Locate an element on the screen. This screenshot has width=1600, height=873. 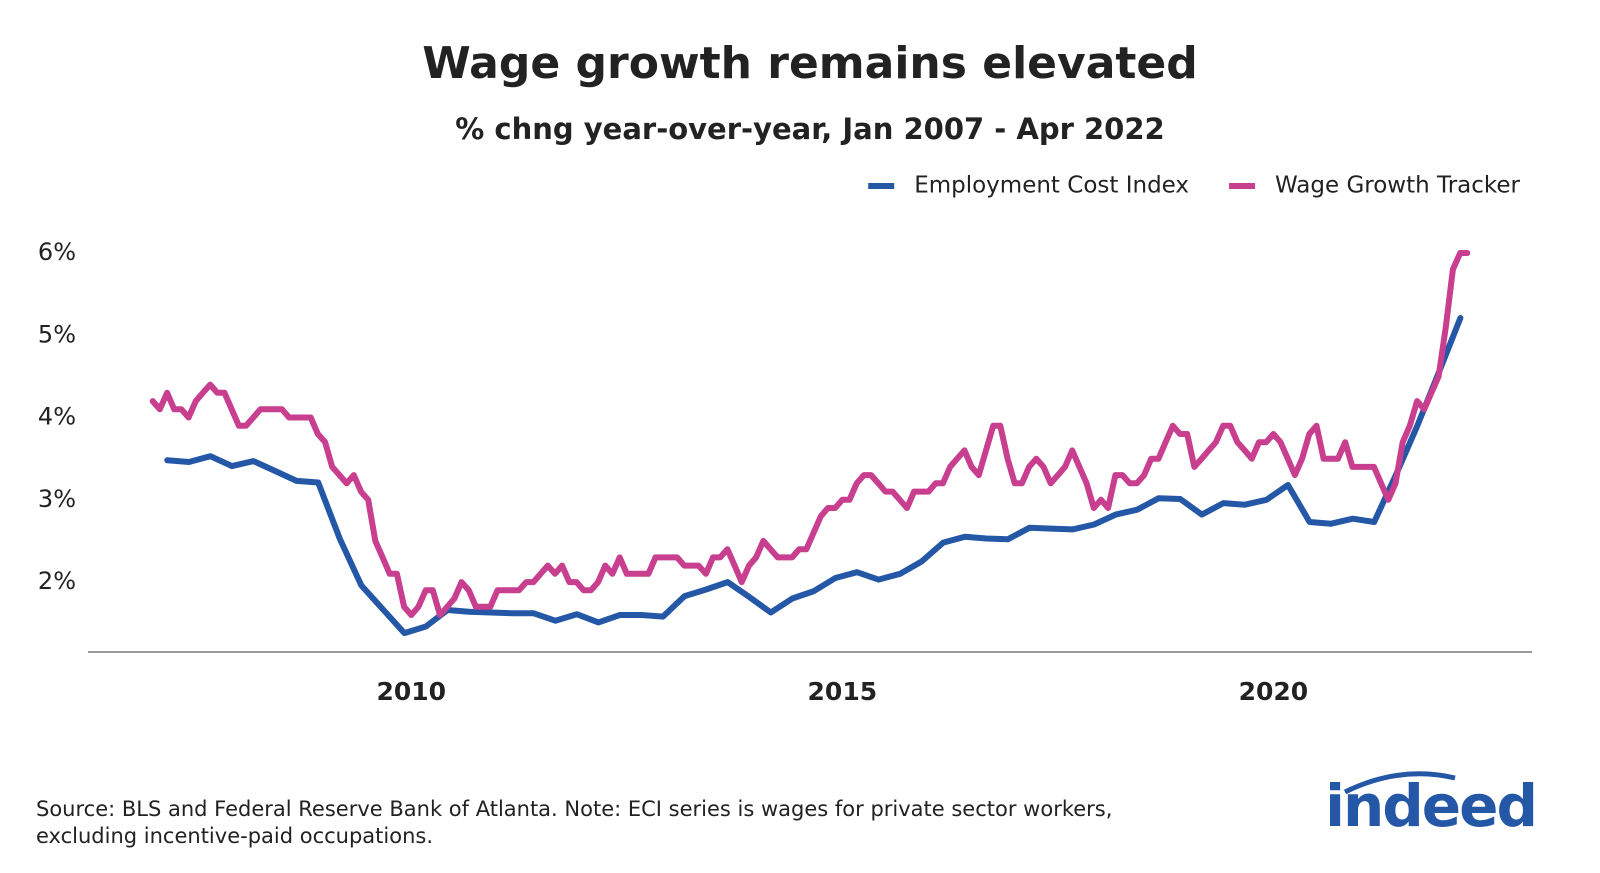
y-tick-label: 5% is located at coordinates (57, 334).